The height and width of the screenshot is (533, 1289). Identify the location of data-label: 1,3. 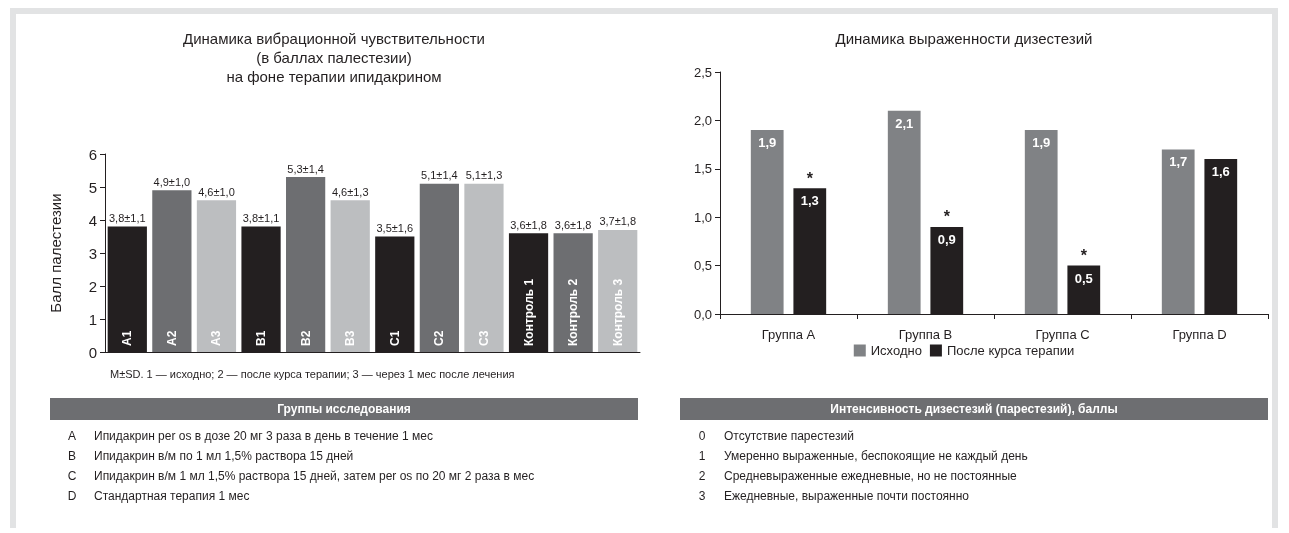
(809, 201).